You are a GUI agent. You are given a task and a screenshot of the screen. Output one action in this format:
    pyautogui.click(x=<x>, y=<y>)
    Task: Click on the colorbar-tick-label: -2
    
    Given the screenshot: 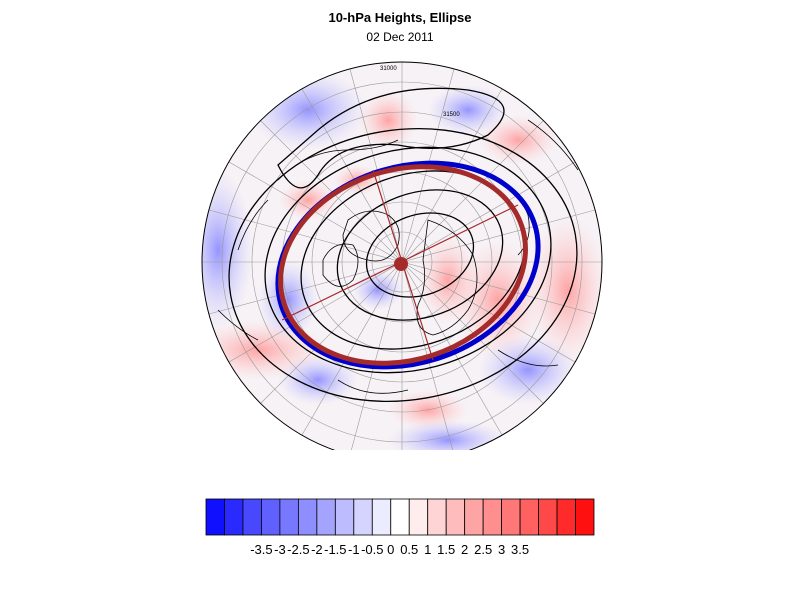 What is the action you would take?
    pyautogui.click(x=317, y=549)
    